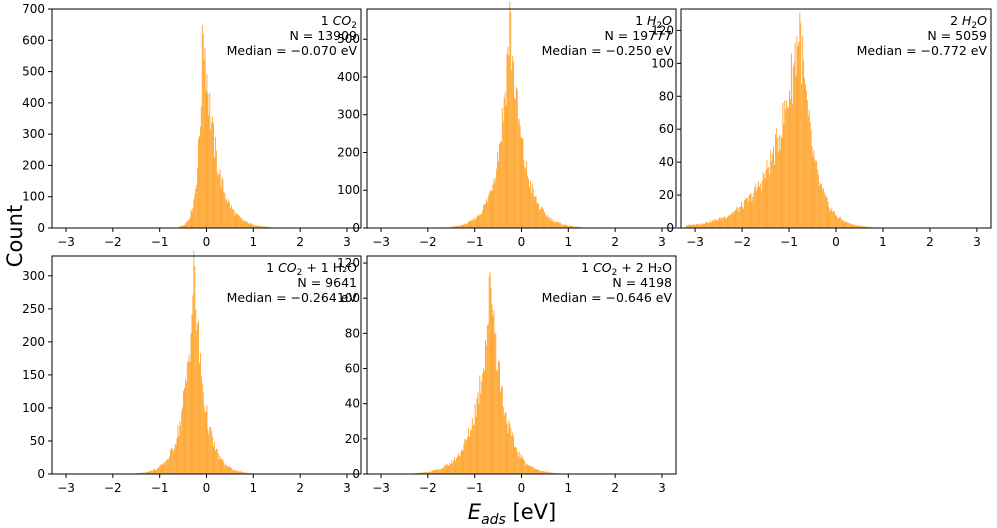  I want to click on y-tick-label: 40, so click(352, 404).